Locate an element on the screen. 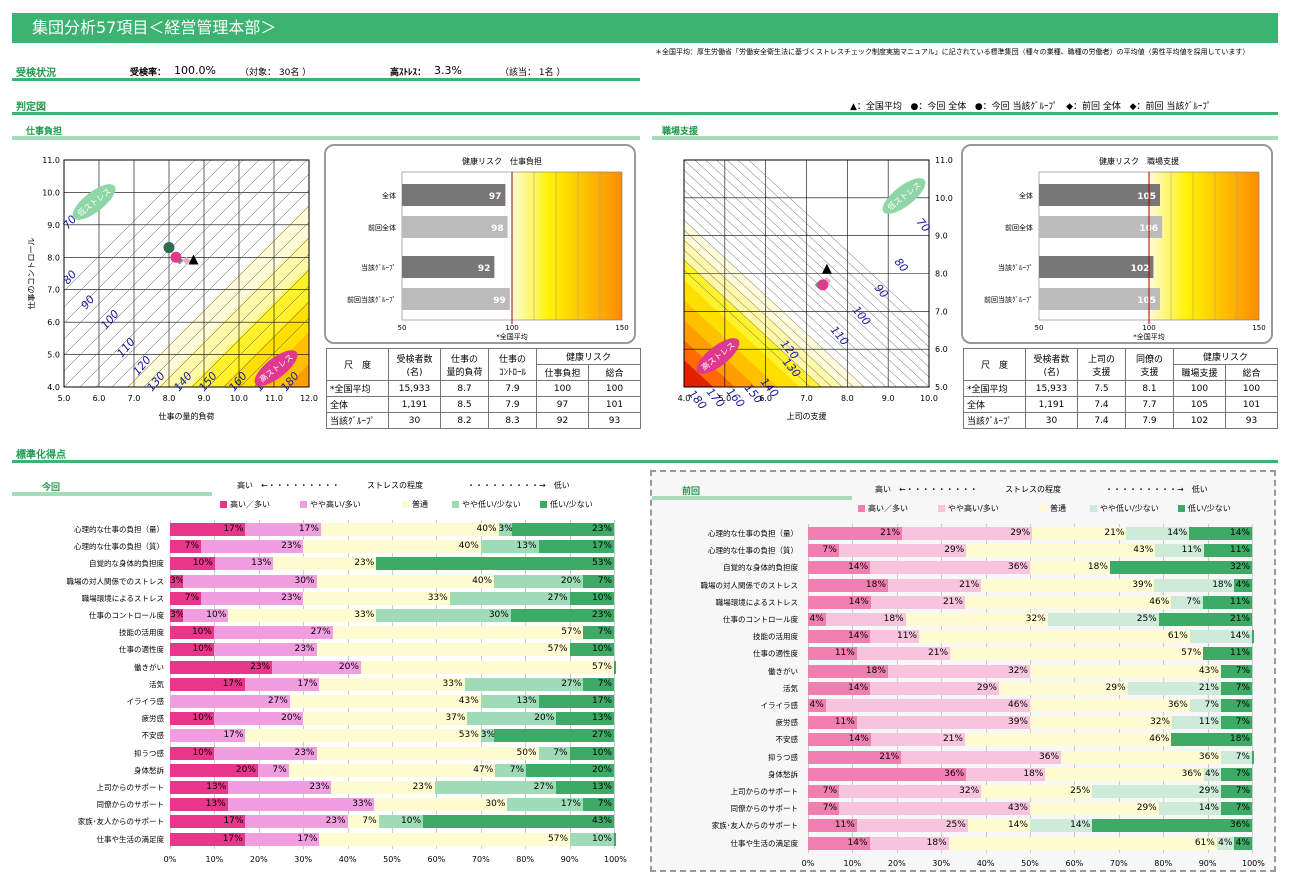 This screenshot has width=1298, height=880. applicable-count: （該当： 1名 ） is located at coordinates (533, 73).